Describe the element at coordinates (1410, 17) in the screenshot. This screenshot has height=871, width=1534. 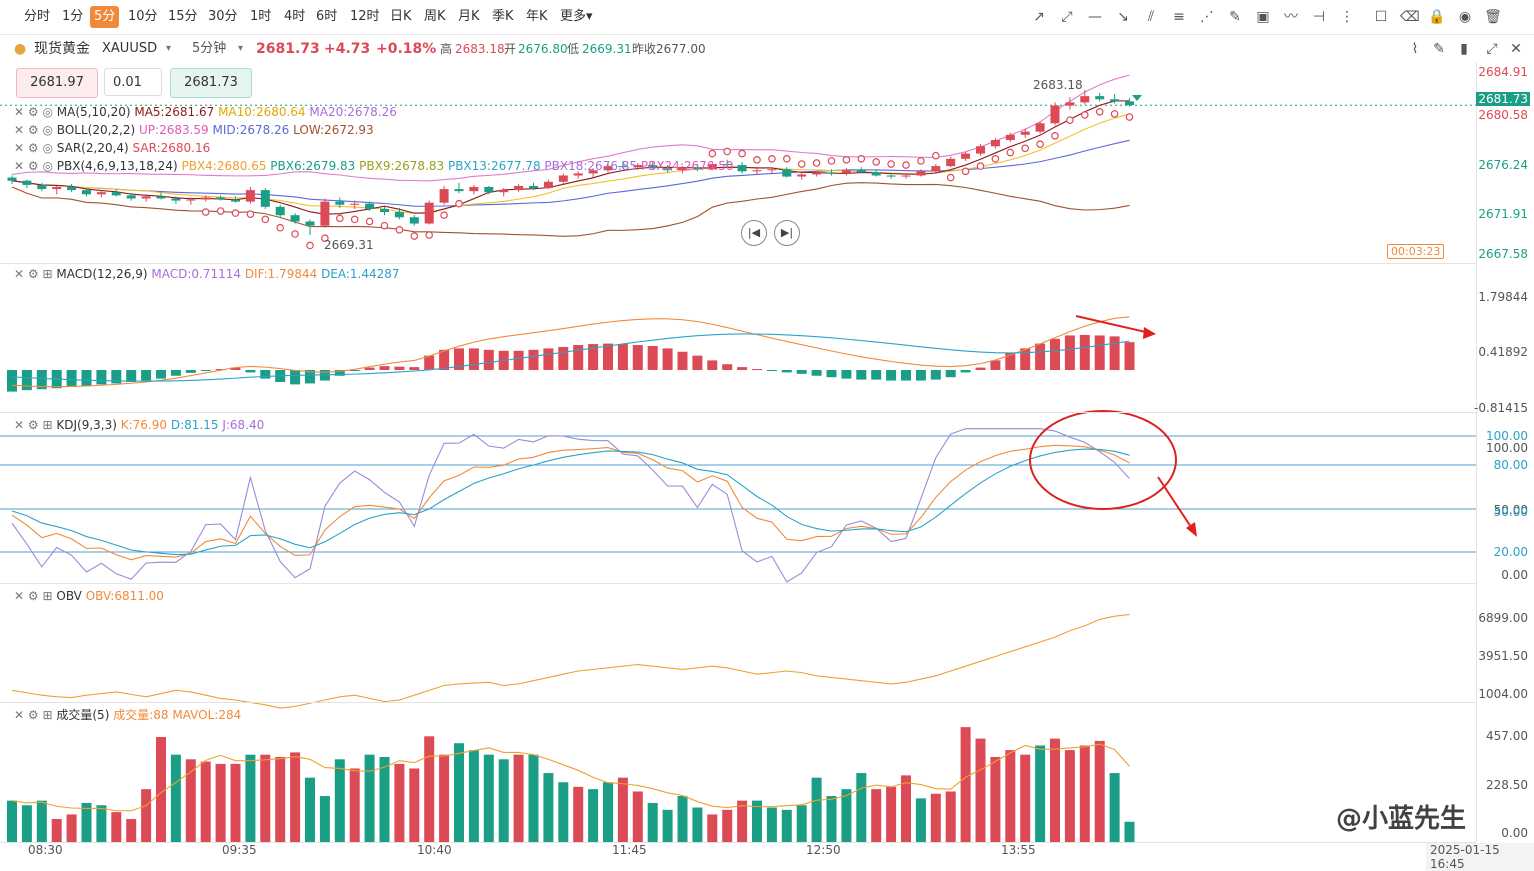
I see `eraser-icon: ⌫` at that location.